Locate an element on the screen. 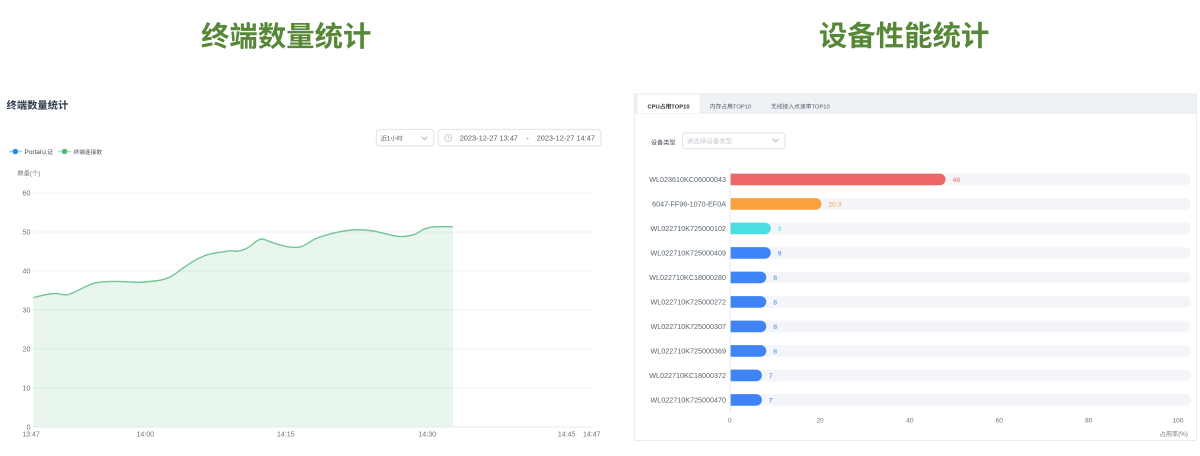 Image resolution: width=1200 pixels, height=456 pixels. svg-text: WL022710KC18000280 is located at coordinates (687, 277).